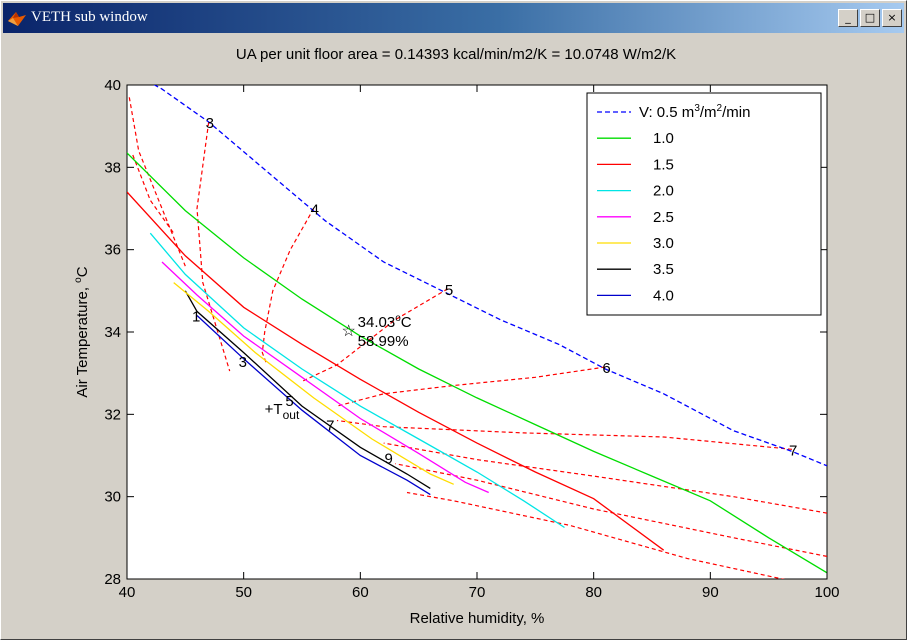 This screenshot has width=907, height=640. I want to click on y-tick-label-30: 30, so click(112, 497).